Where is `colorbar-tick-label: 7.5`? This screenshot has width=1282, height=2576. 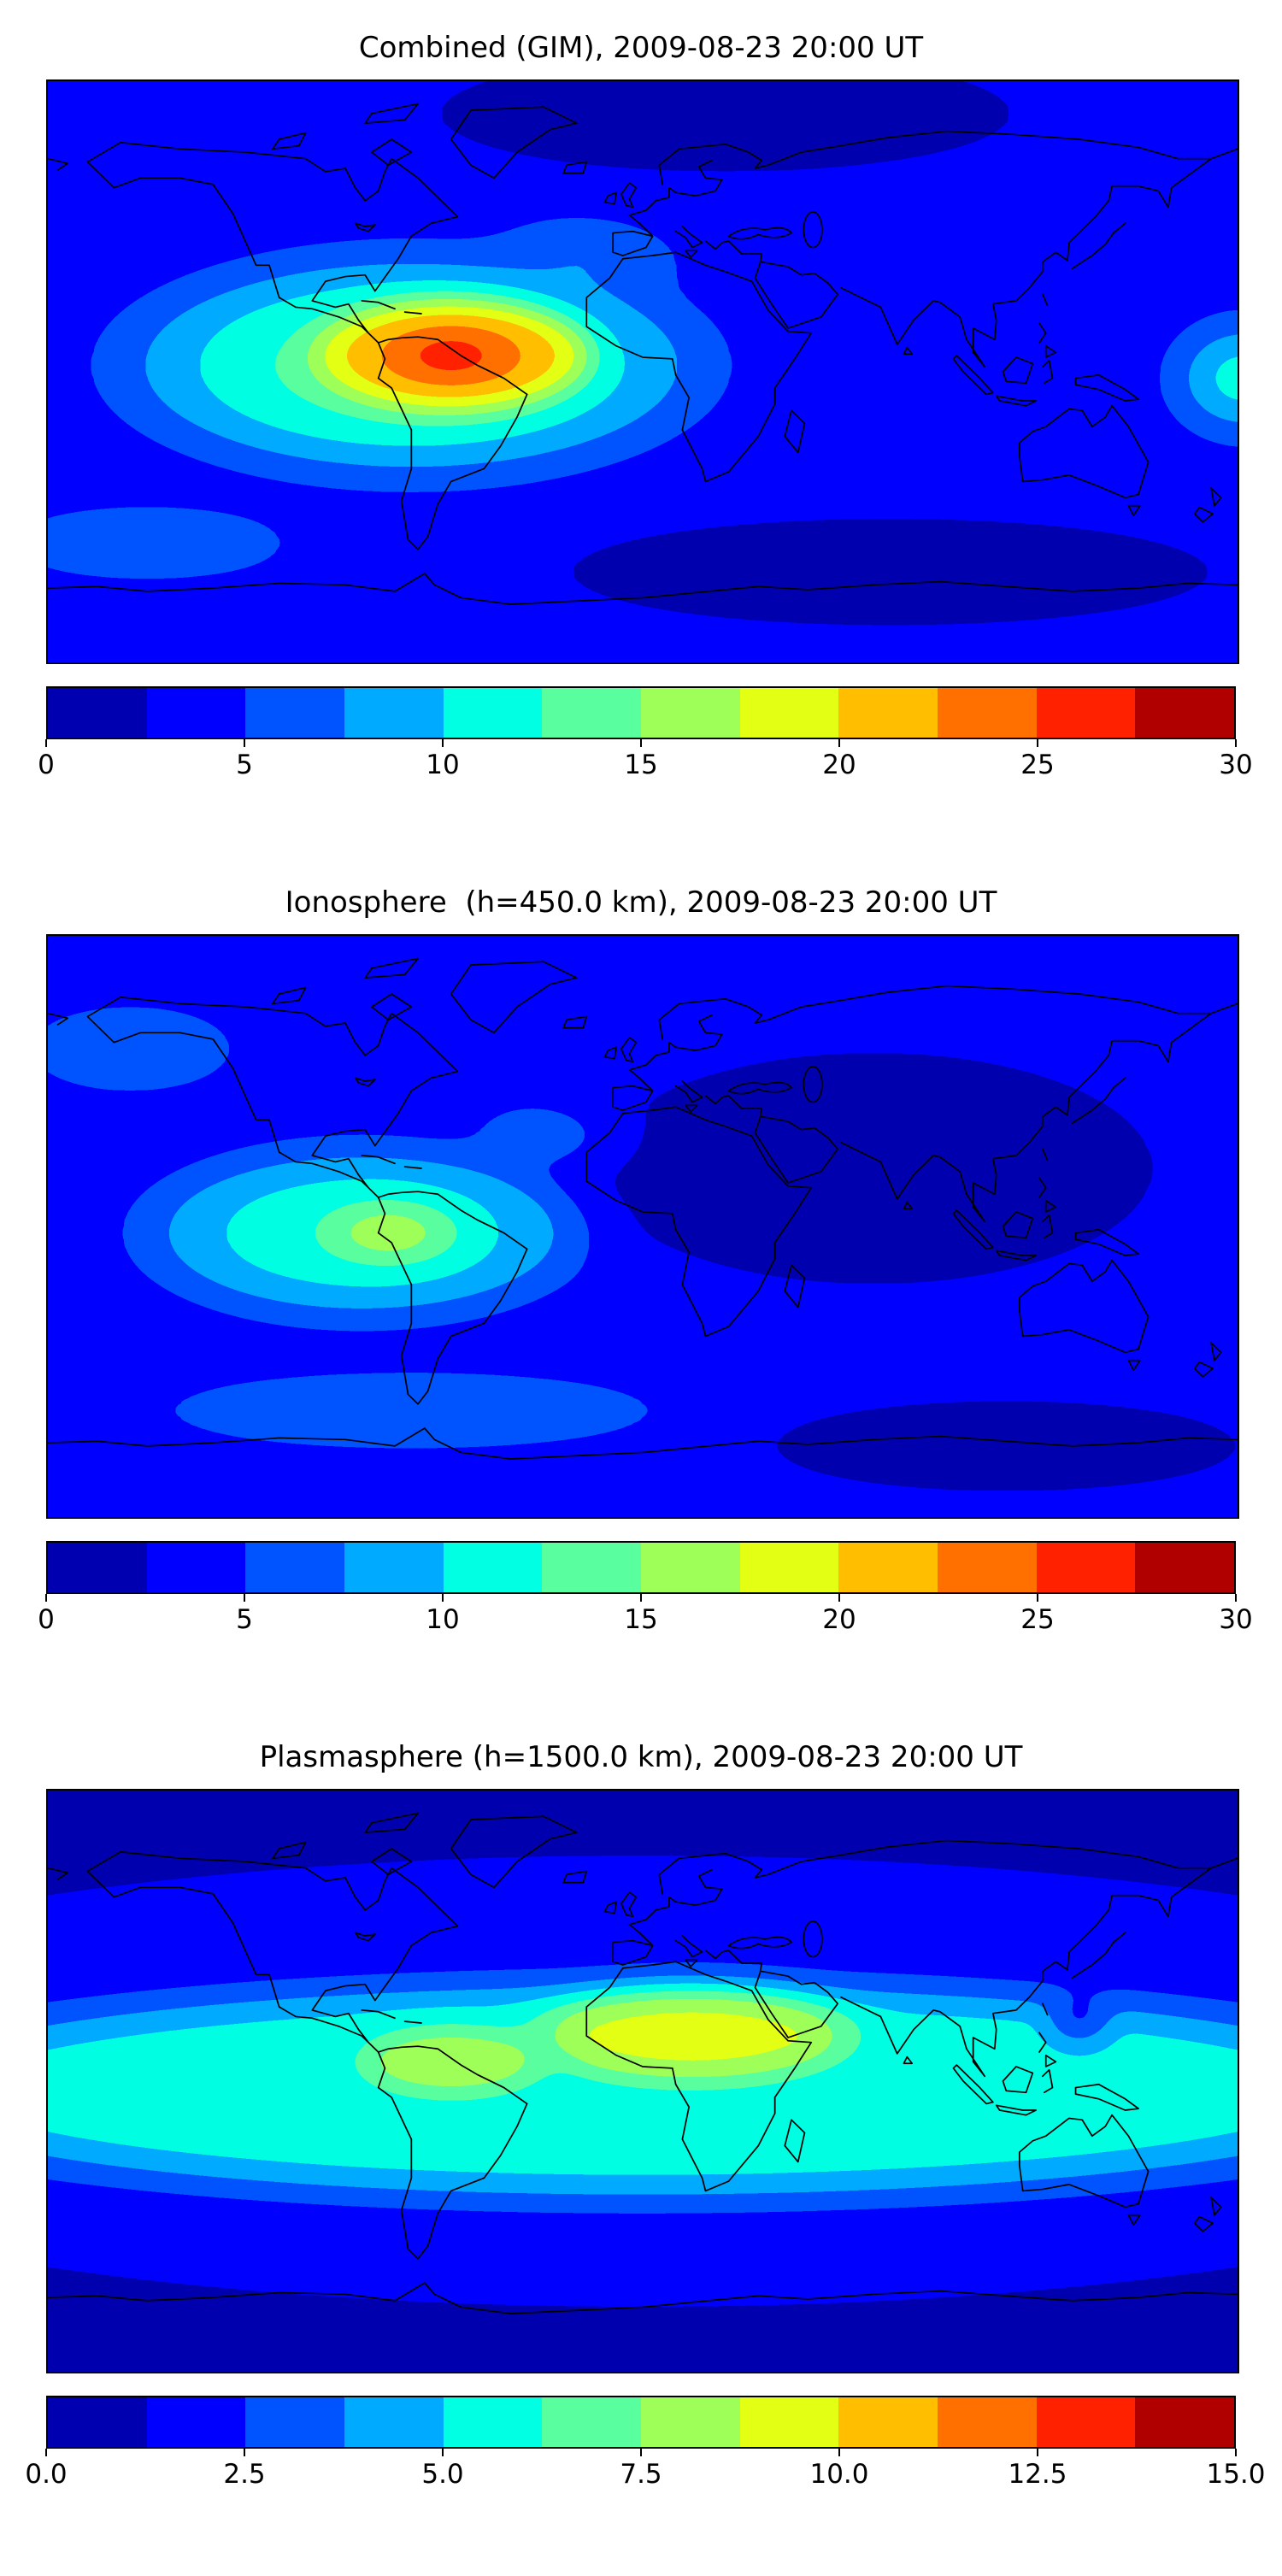
colorbar-tick-label: 7.5 is located at coordinates (641, 2474).